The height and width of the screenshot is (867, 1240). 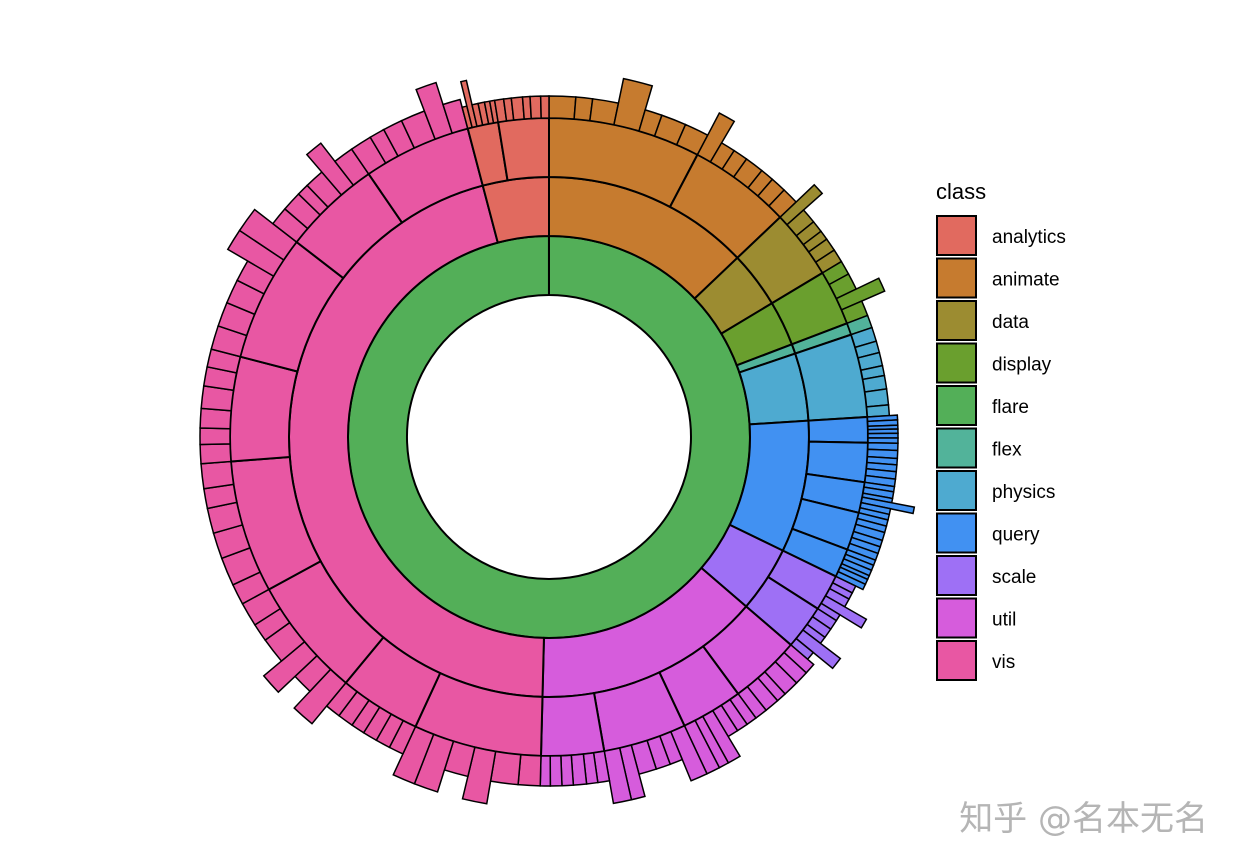 What do you see at coordinates (1003, 662) in the screenshot?
I see `legend-label-vis: vis` at bounding box center [1003, 662].